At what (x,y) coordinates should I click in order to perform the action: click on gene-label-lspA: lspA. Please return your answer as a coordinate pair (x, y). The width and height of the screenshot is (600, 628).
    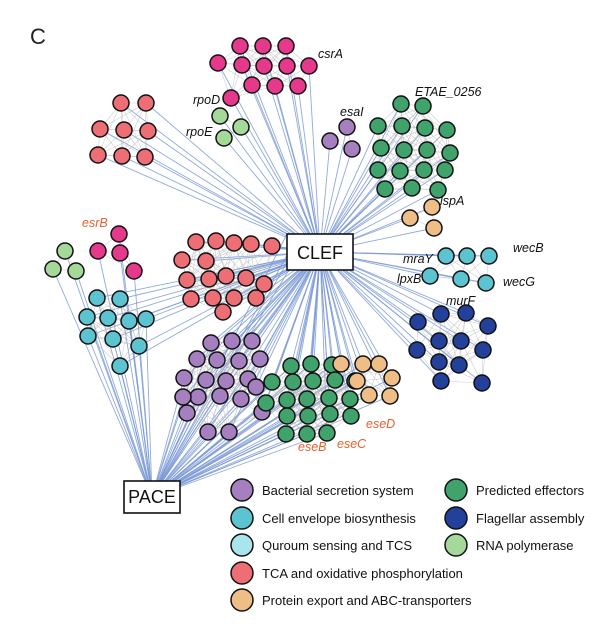
    Looking at the image, I should click on (452, 201).